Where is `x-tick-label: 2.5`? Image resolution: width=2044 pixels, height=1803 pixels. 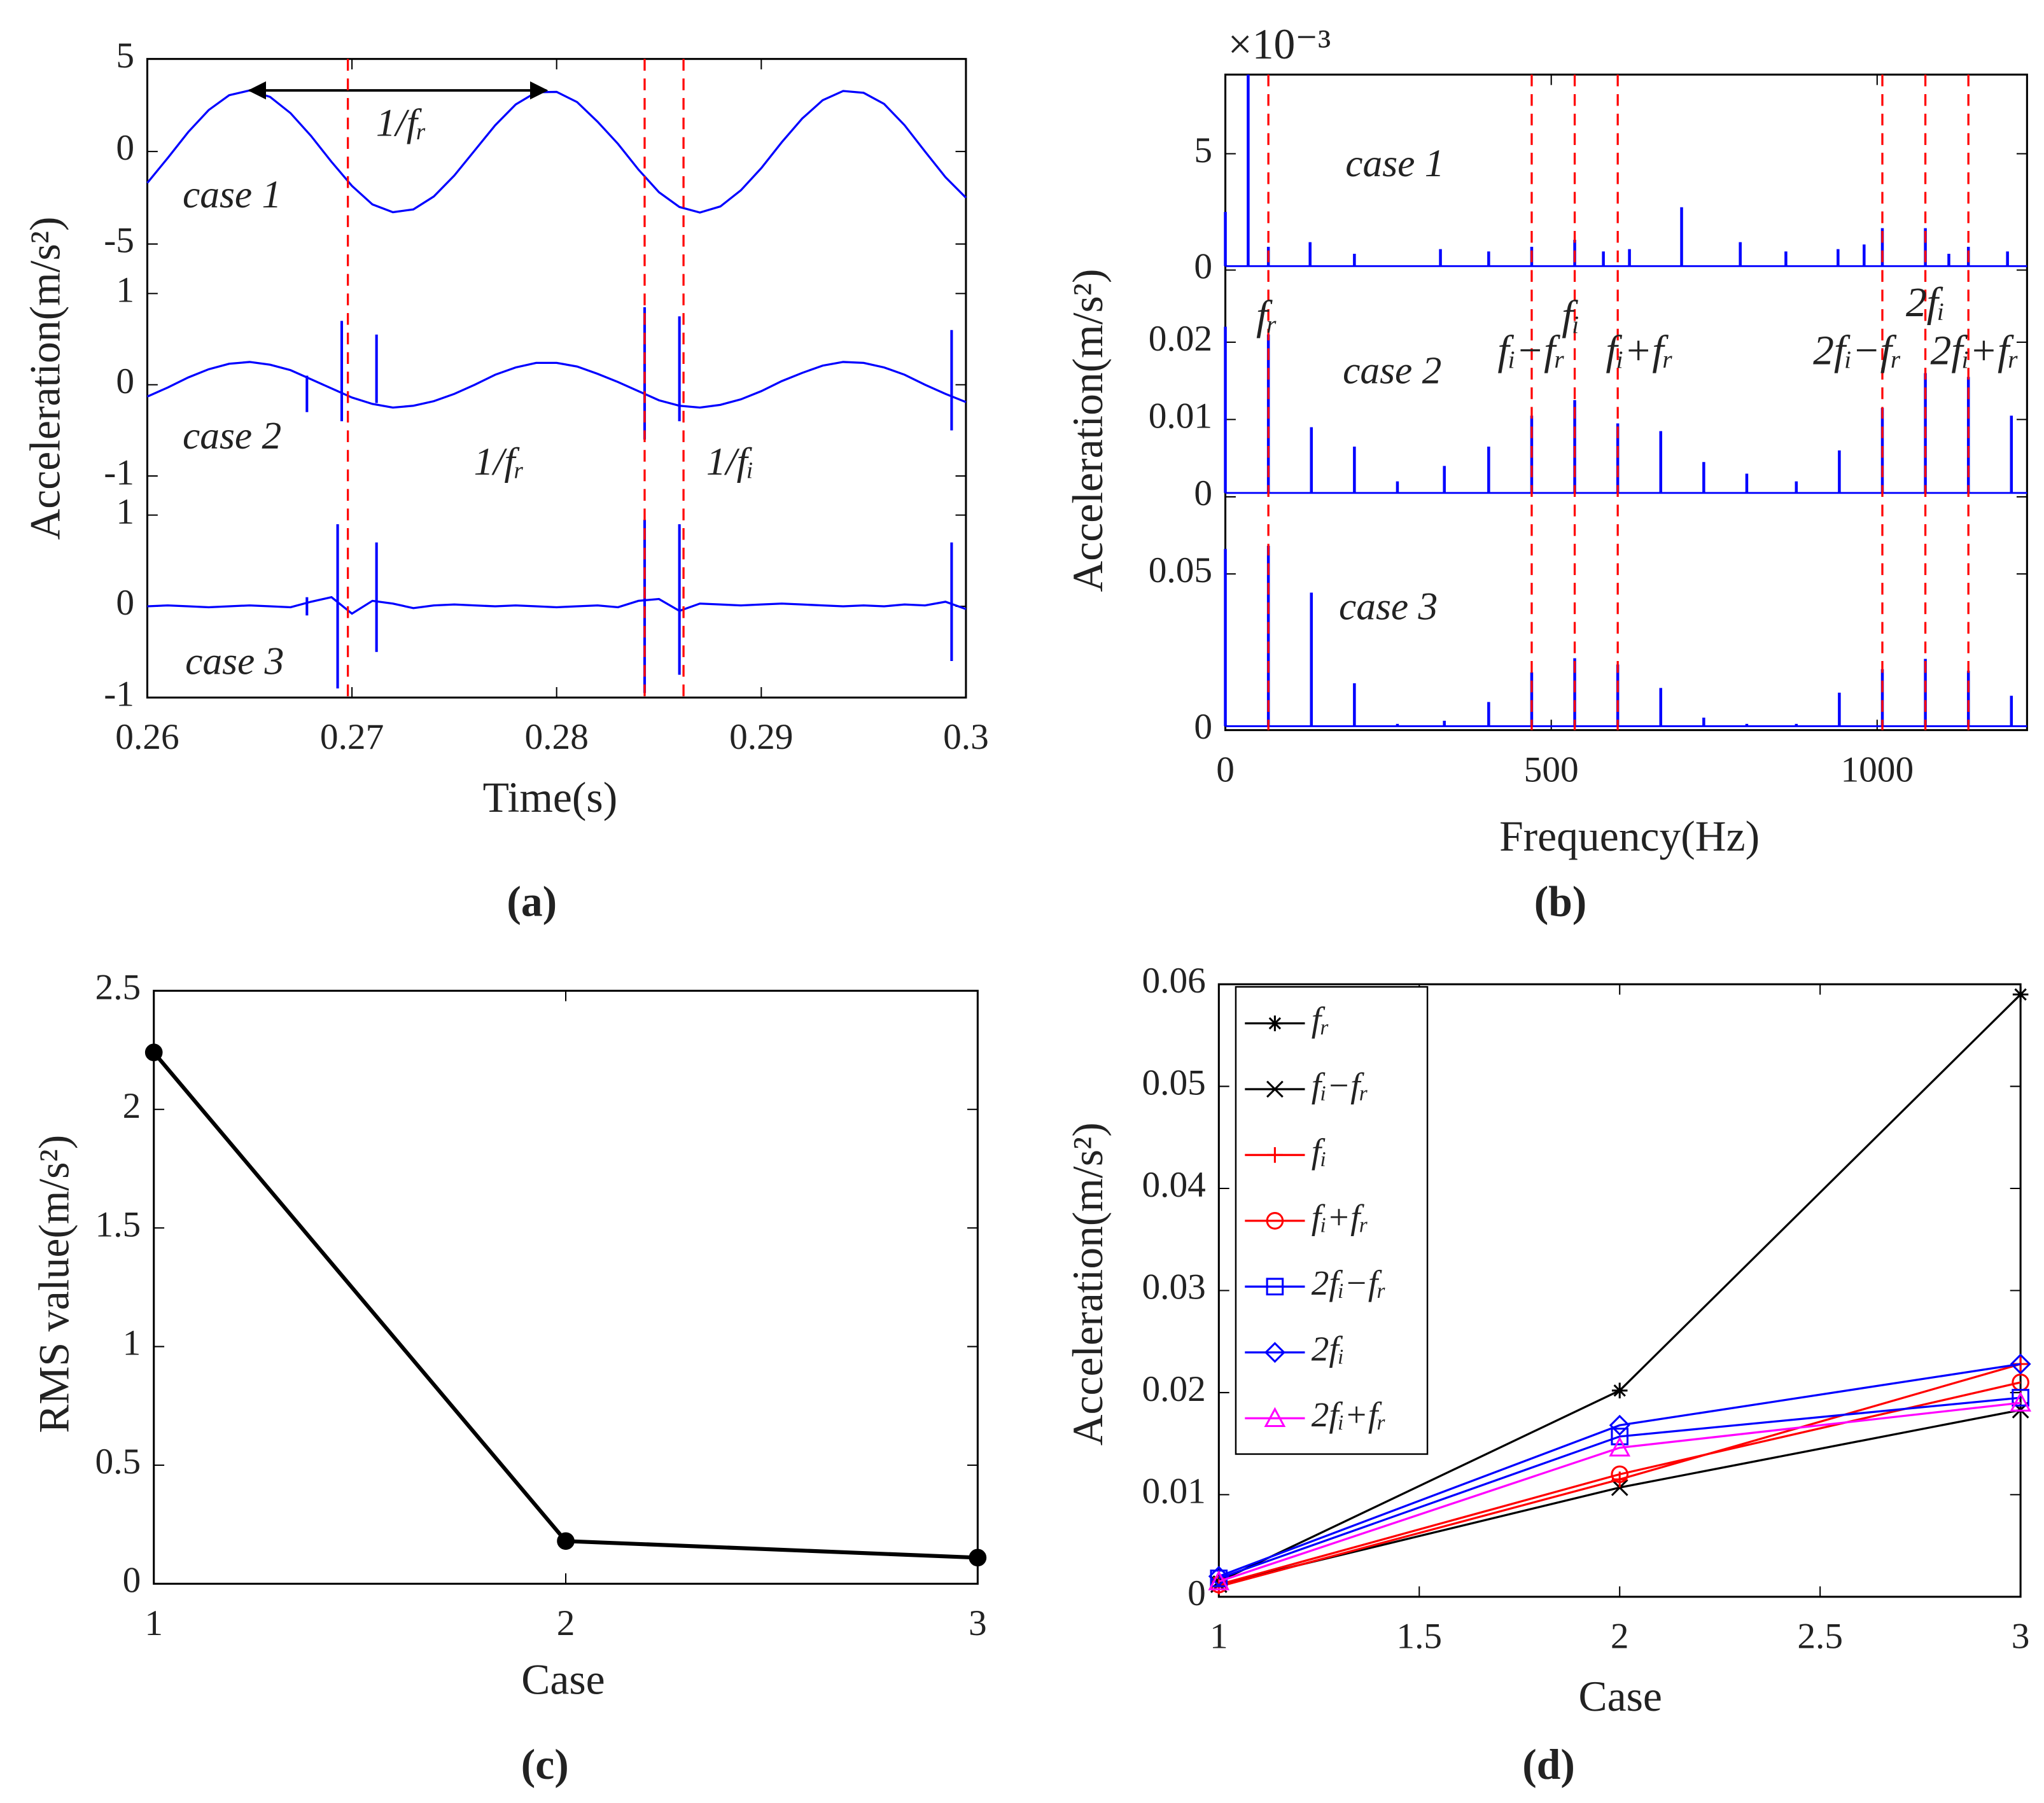
x-tick-label: 2.5 is located at coordinates (1820, 1637).